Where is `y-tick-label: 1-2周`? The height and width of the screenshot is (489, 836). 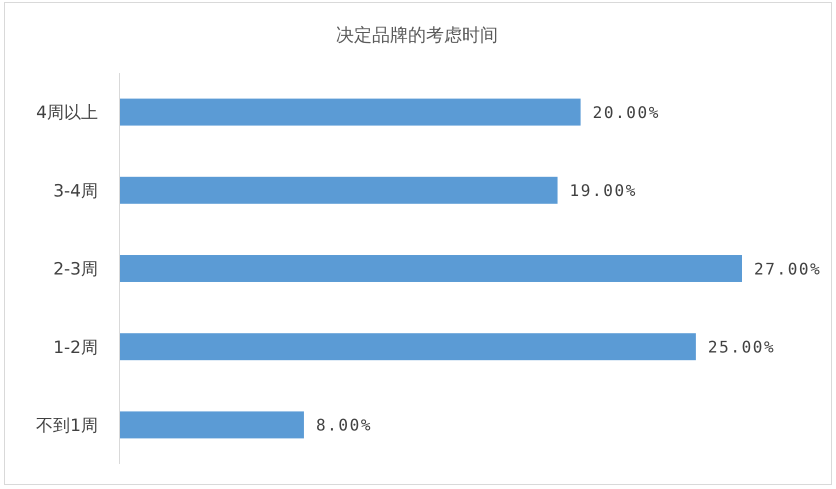
y-tick-label: 1-2周 is located at coordinates (75, 348).